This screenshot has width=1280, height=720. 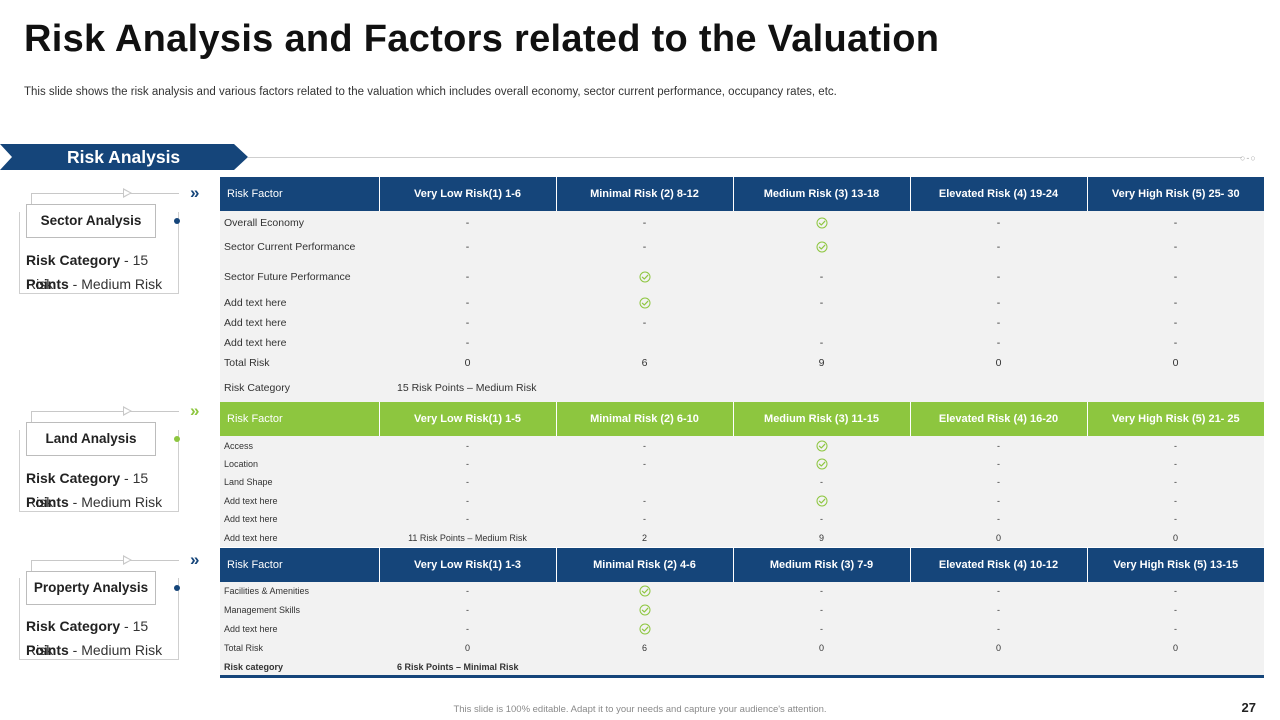 What do you see at coordinates (239, 445) in the screenshot?
I see `risk-factor-name: Access` at bounding box center [239, 445].